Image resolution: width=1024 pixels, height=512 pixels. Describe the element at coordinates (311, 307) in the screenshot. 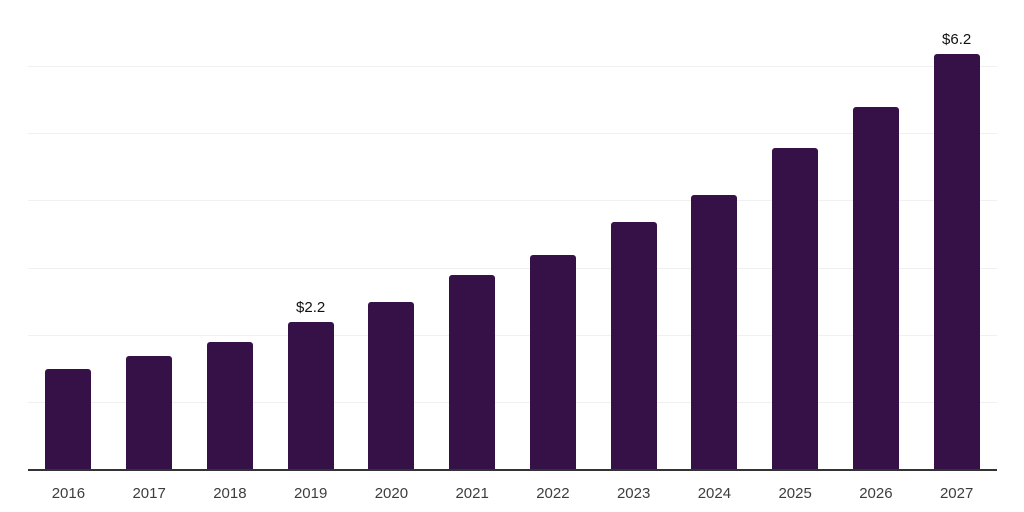

I see `bar-value-label-2019: $2.2` at that location.